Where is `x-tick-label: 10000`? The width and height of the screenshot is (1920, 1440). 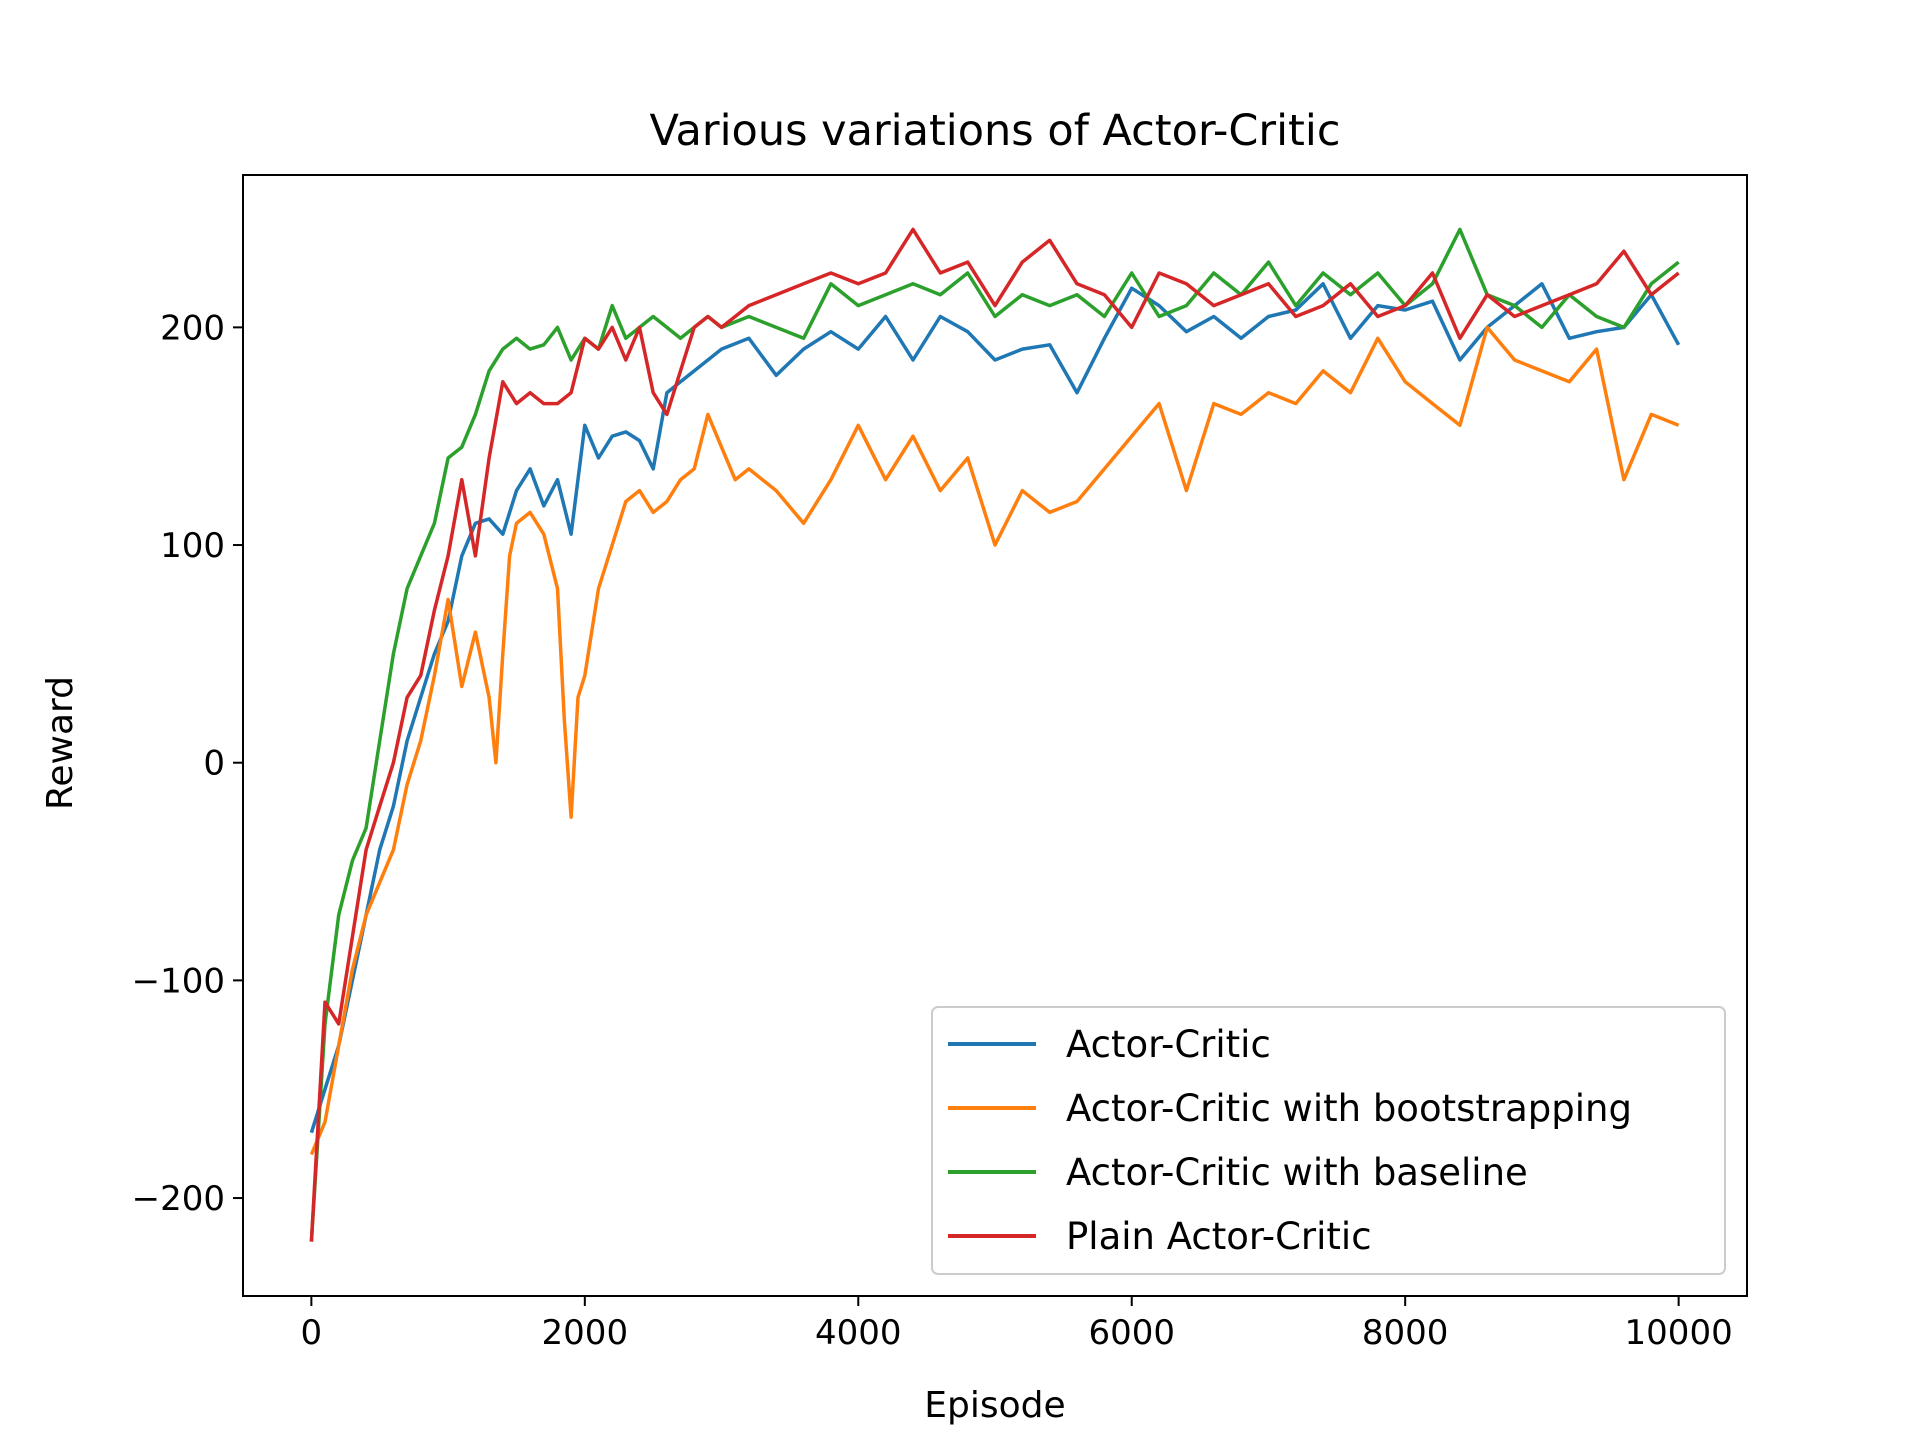
x-tick-label: 10000 is located at coordinates (1679, 1333).